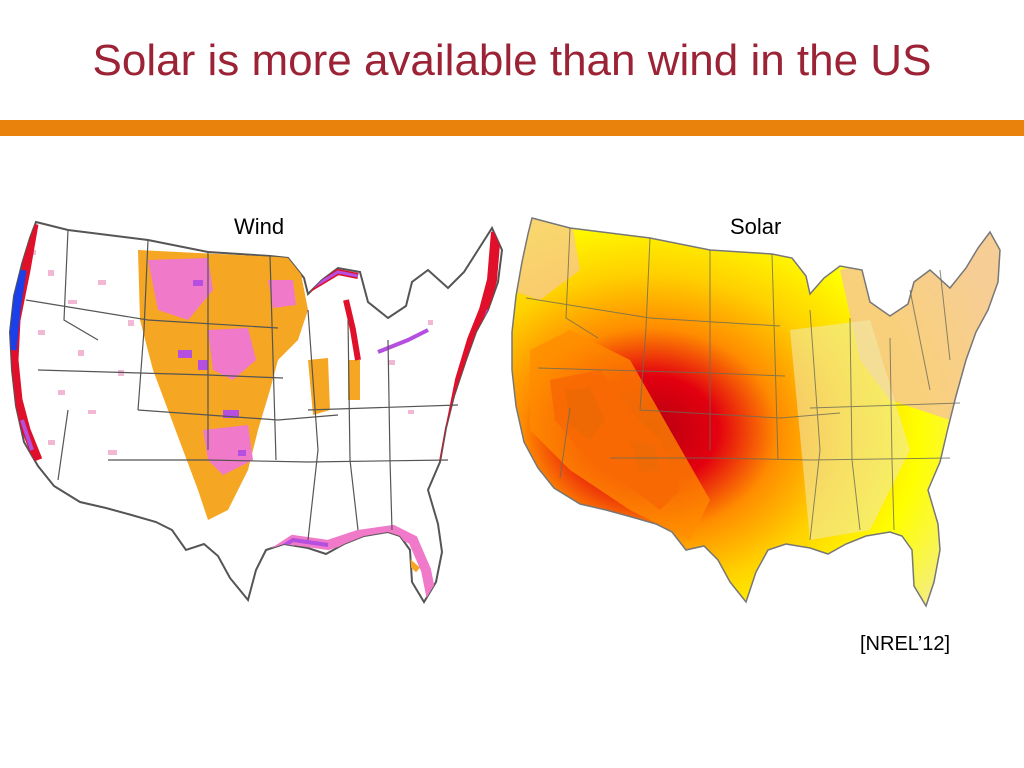  I want to click on accent-bar, so click(512, 128).